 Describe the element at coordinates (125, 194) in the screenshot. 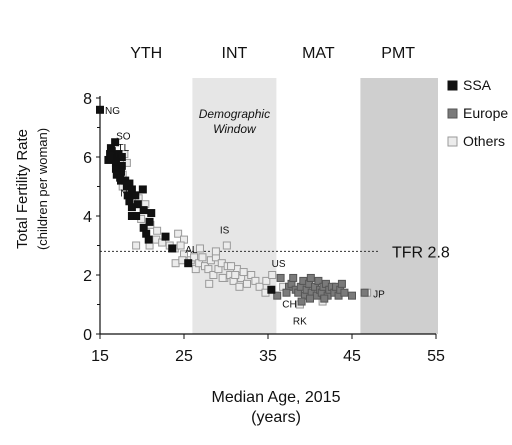

I see `point-label-ni: NI` at that location.